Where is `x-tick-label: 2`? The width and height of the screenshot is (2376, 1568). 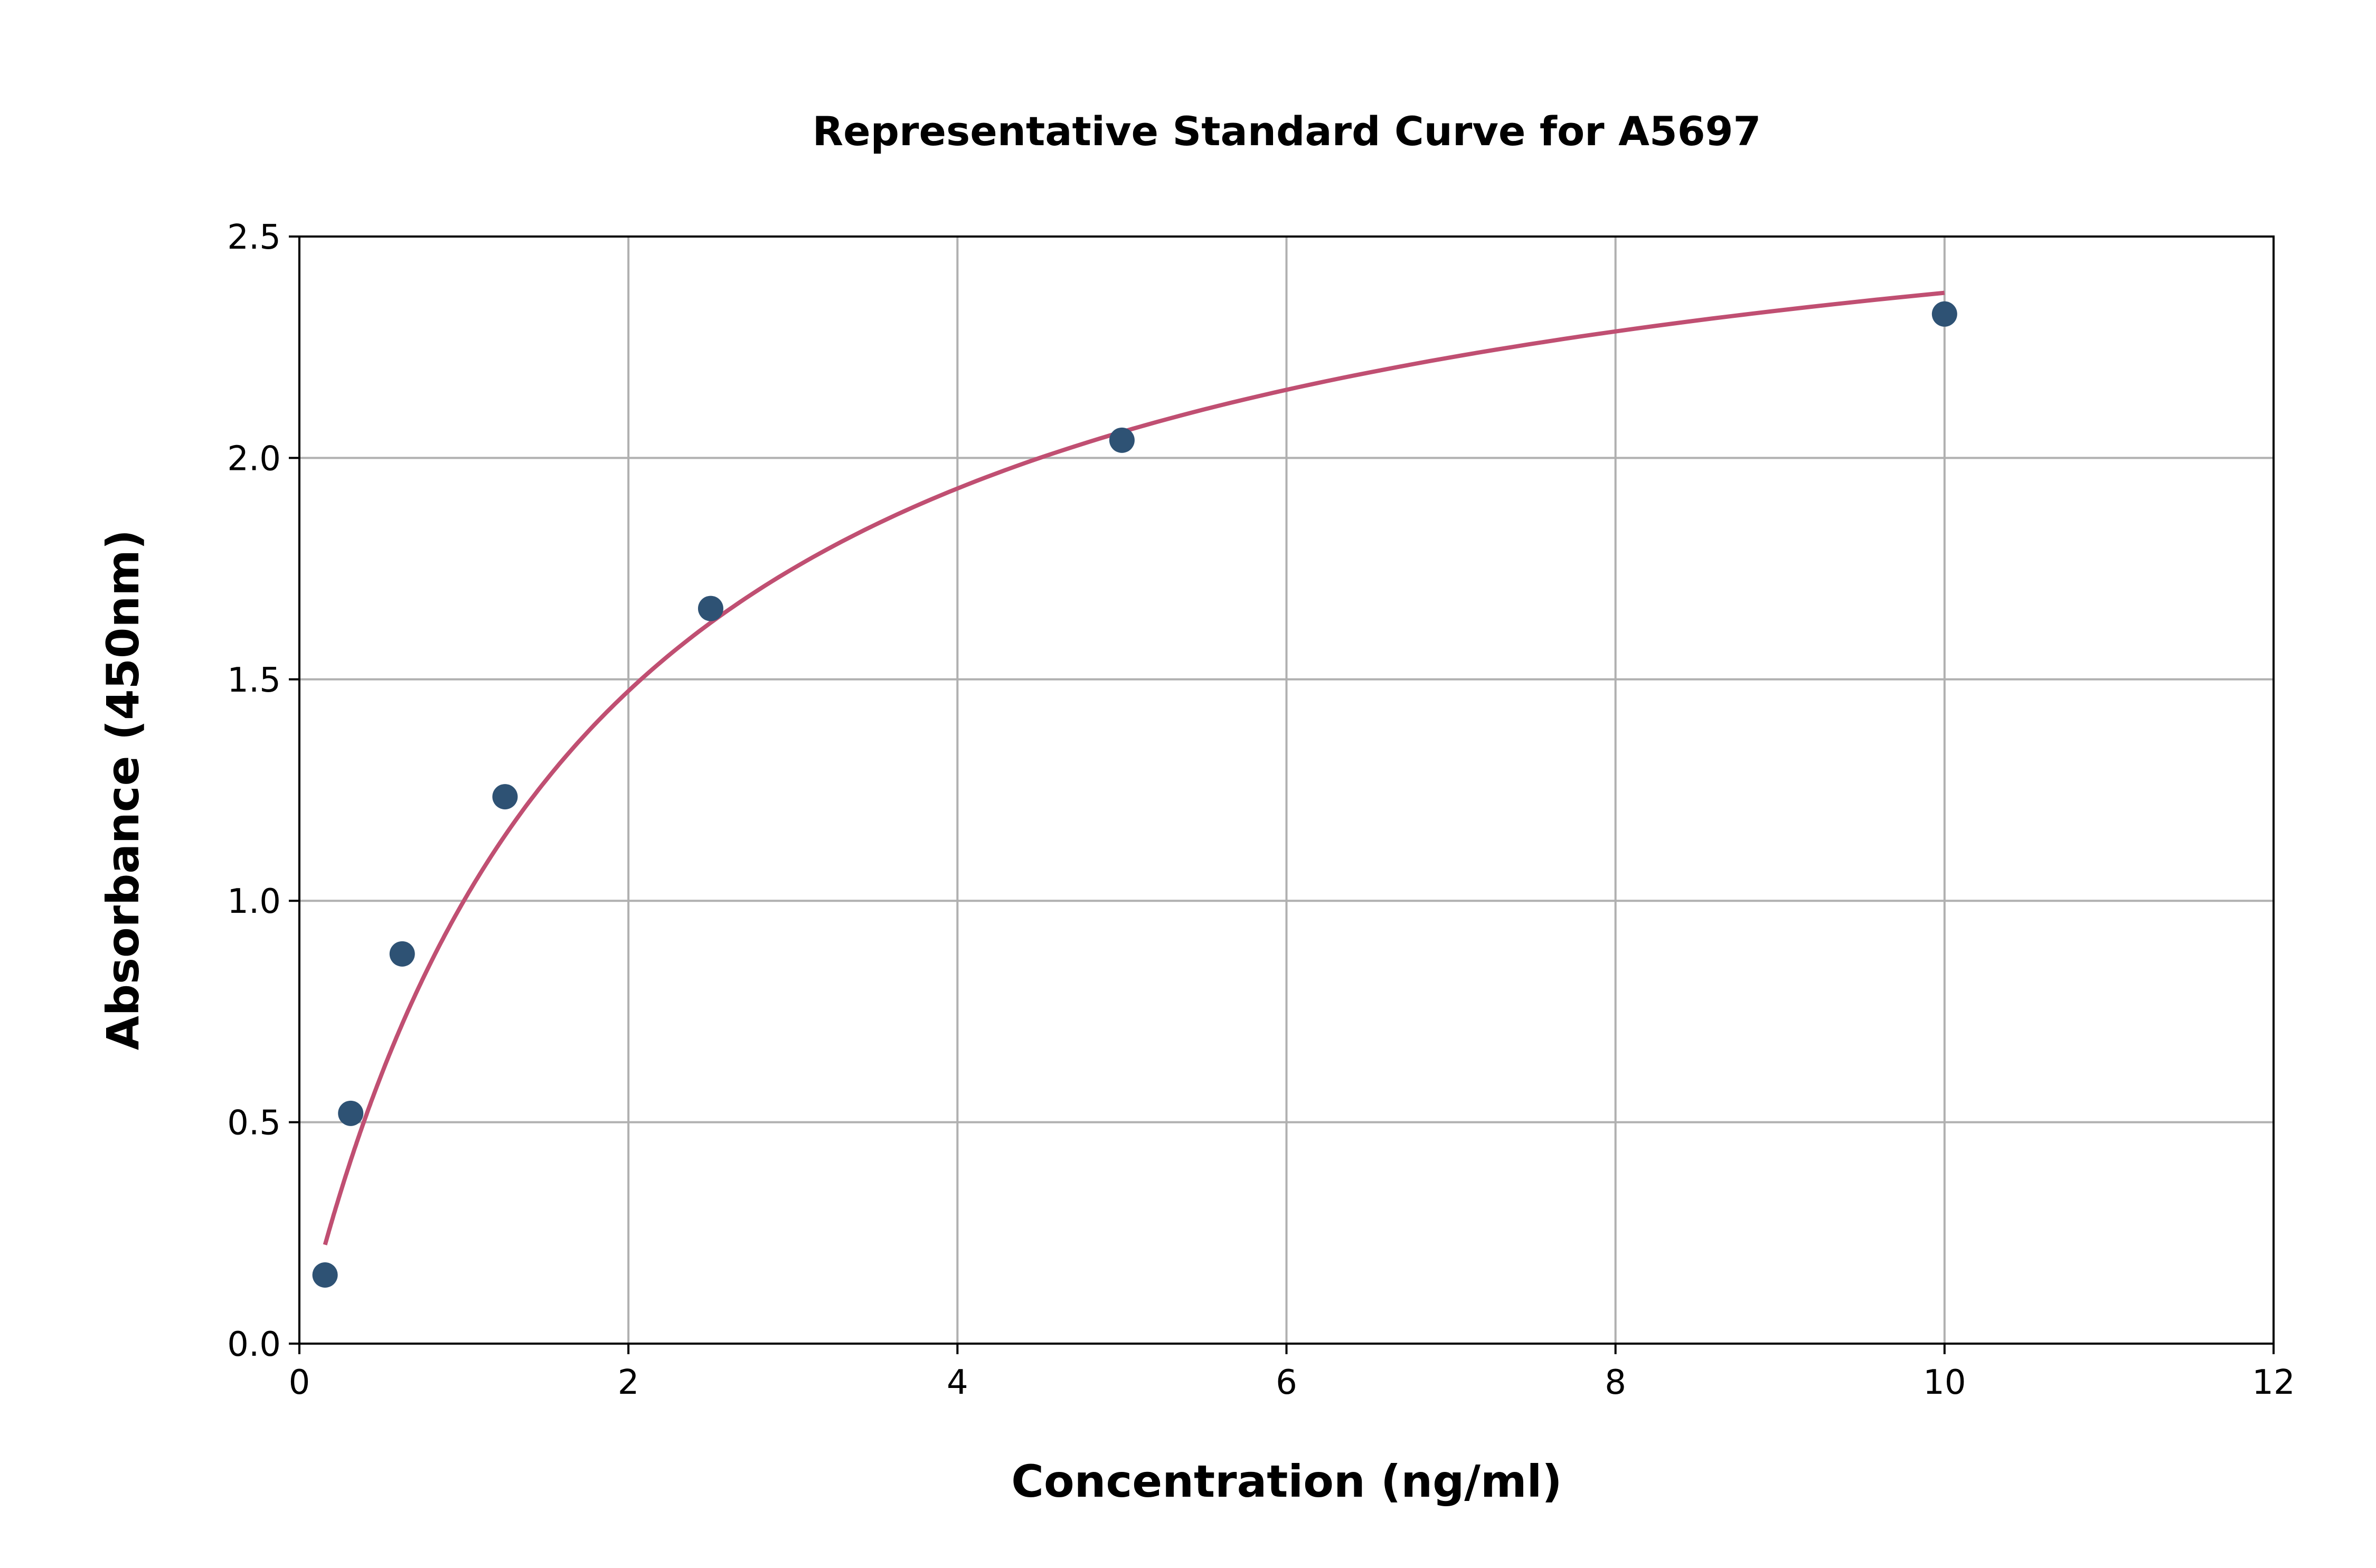 x-tick-label: 2 is located at coordinates (629, 1383).